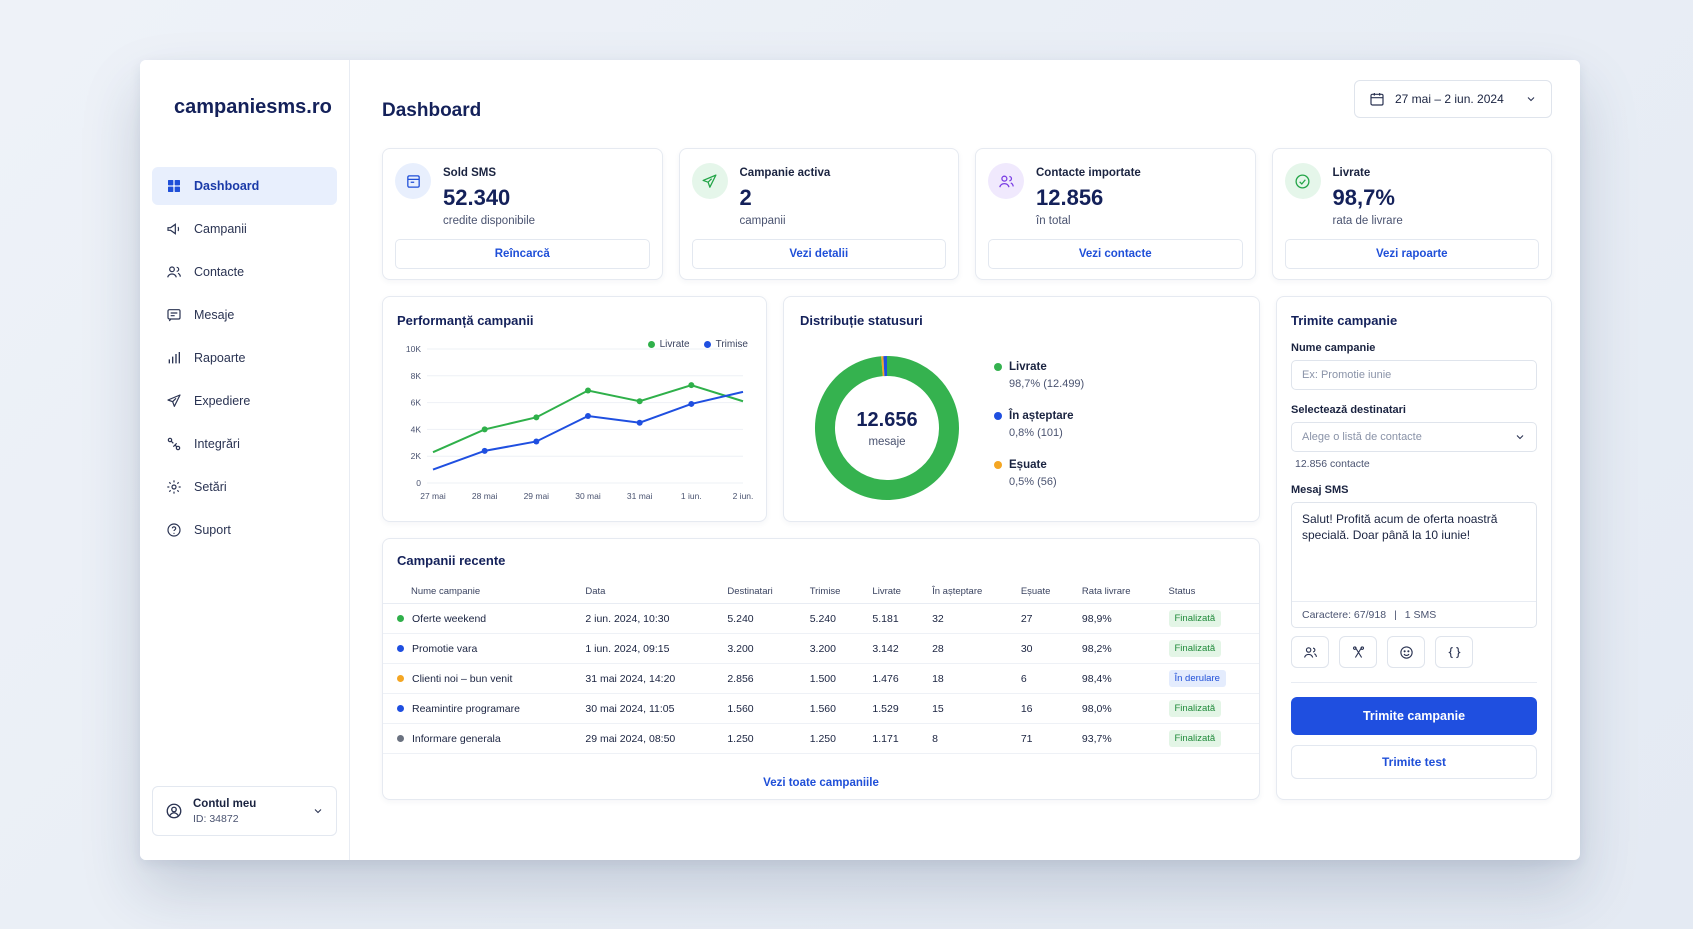 This screenshot has height=929, width=1693. I want to click on campaign-name: Promotie vara, so click(445, 648).